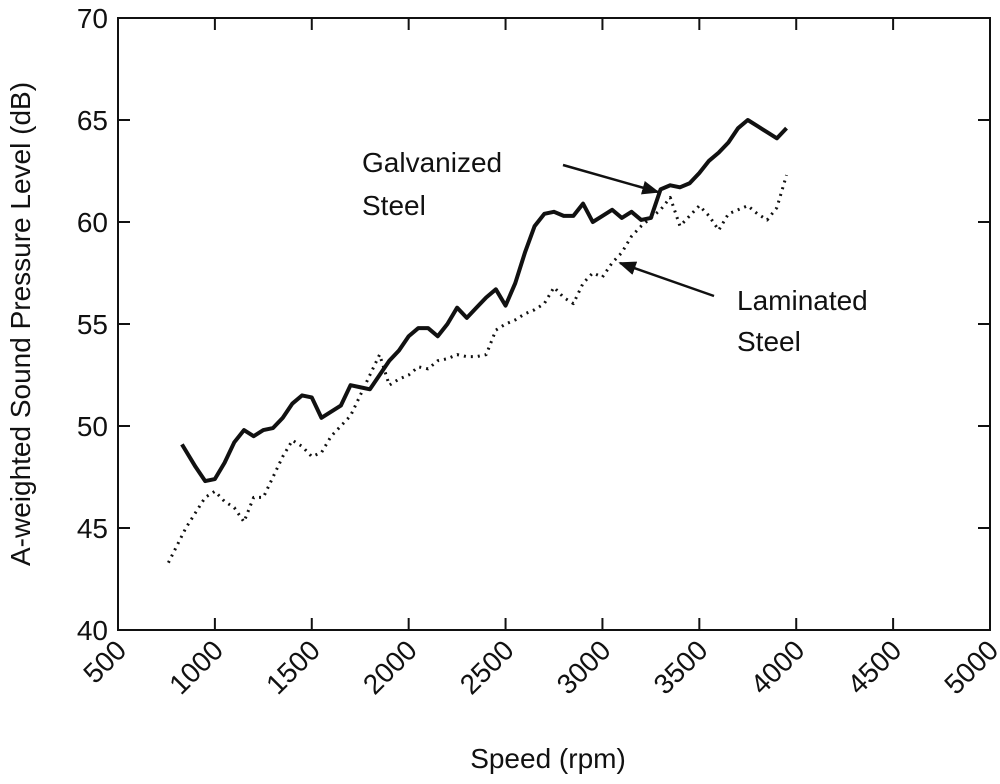 This screenshot has width=1000, height=784. I want to click on x-tick-label: 3000, so click(584, 667).